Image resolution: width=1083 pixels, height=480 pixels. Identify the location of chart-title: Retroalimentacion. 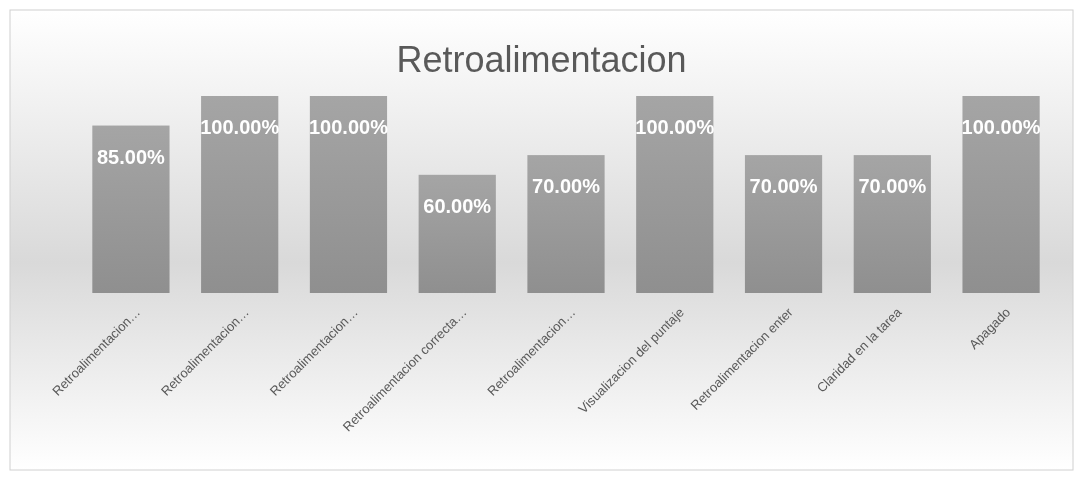
(541, 59).